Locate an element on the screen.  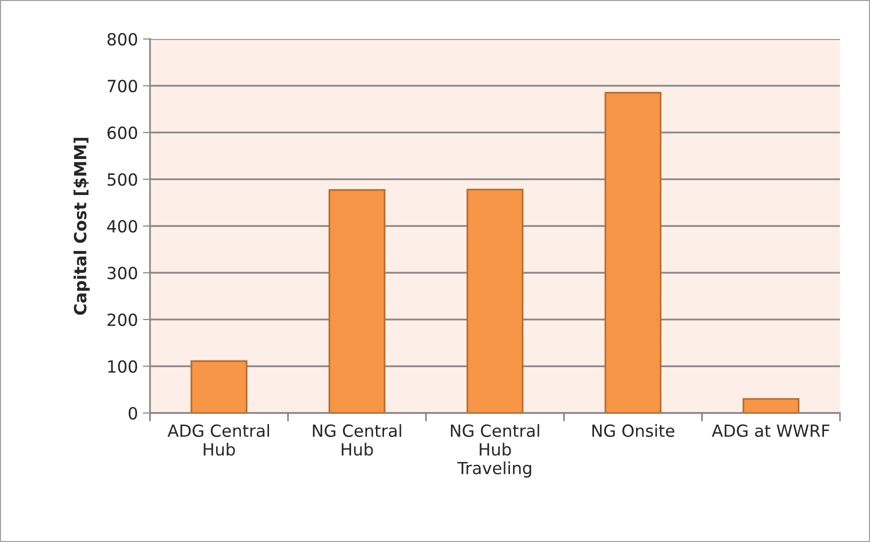
x-tick-label: ADG at WWRF is located at coordinates (771, 431).